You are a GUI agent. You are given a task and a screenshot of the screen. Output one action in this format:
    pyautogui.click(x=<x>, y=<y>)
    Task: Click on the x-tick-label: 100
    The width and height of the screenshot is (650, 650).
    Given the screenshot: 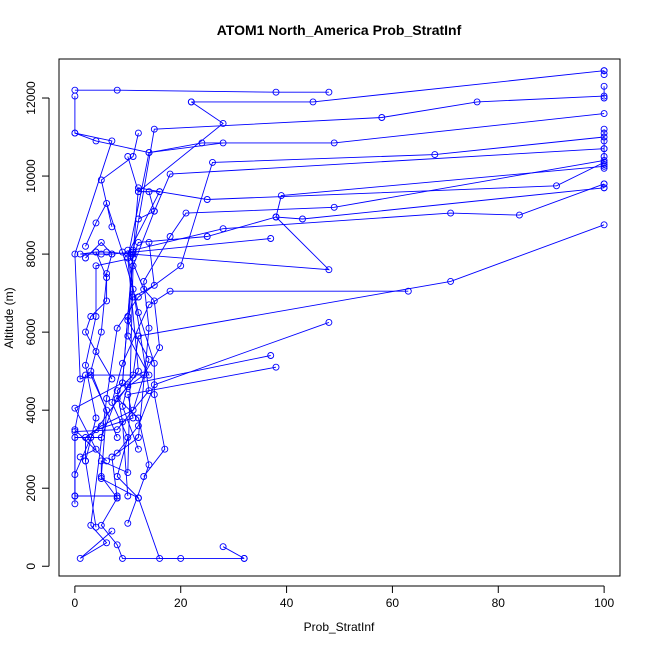 What is the action you would take?
    pyautogui.click(x=604, y=603)
    